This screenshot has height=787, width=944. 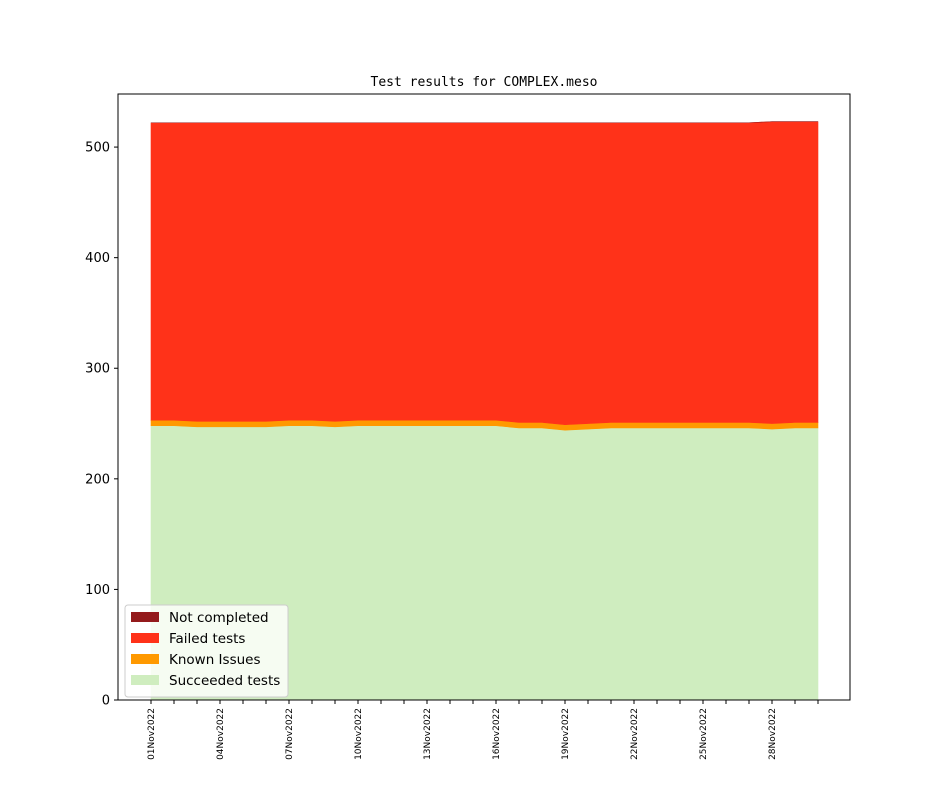 I want to click on legend-label-succeeded-tests: Succeeded tests, so click(x=224, y=681).